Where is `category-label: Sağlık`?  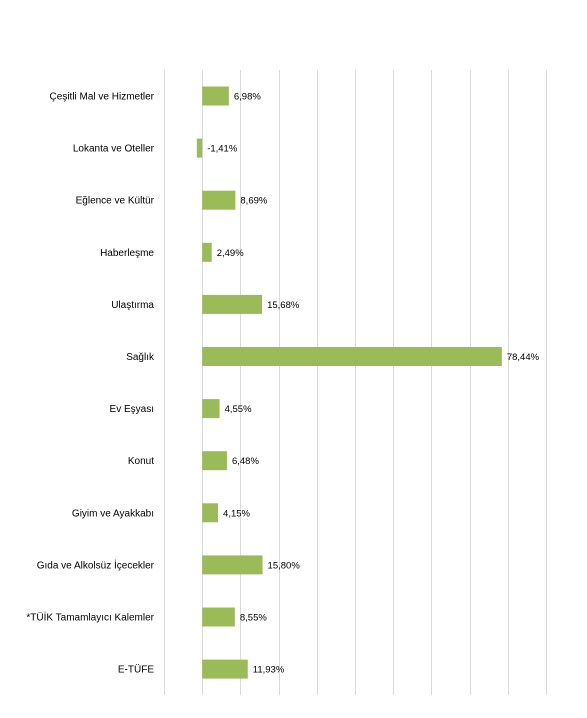 category-label: Sağlık is located at coordinates (140, 357).